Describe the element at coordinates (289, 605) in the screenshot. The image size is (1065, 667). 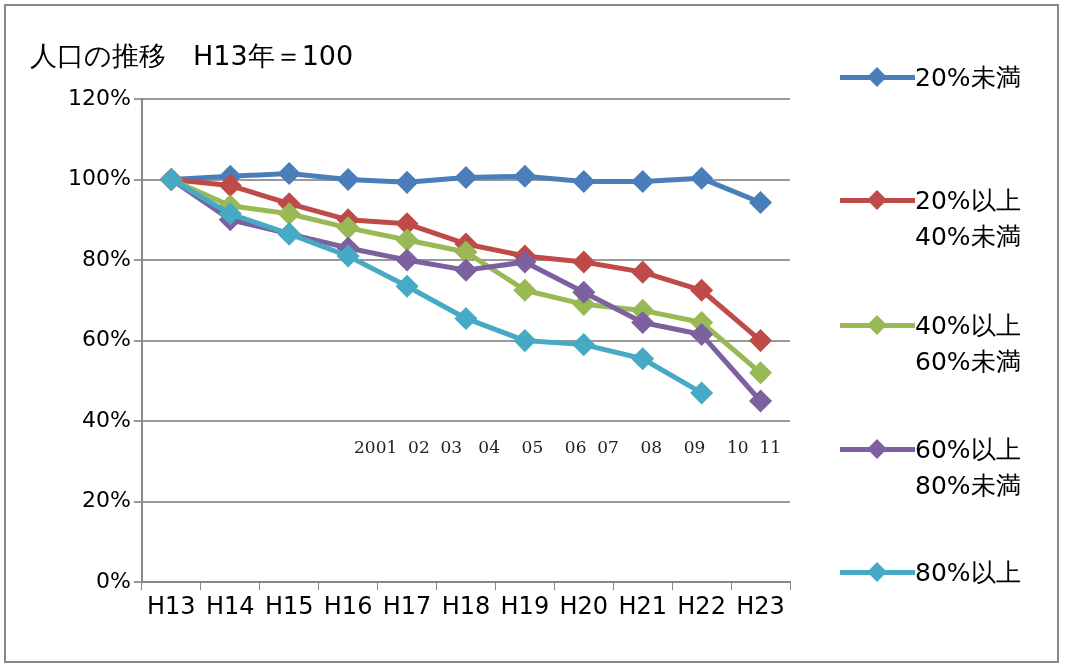
I see `x-tick-label: H15` at that location.